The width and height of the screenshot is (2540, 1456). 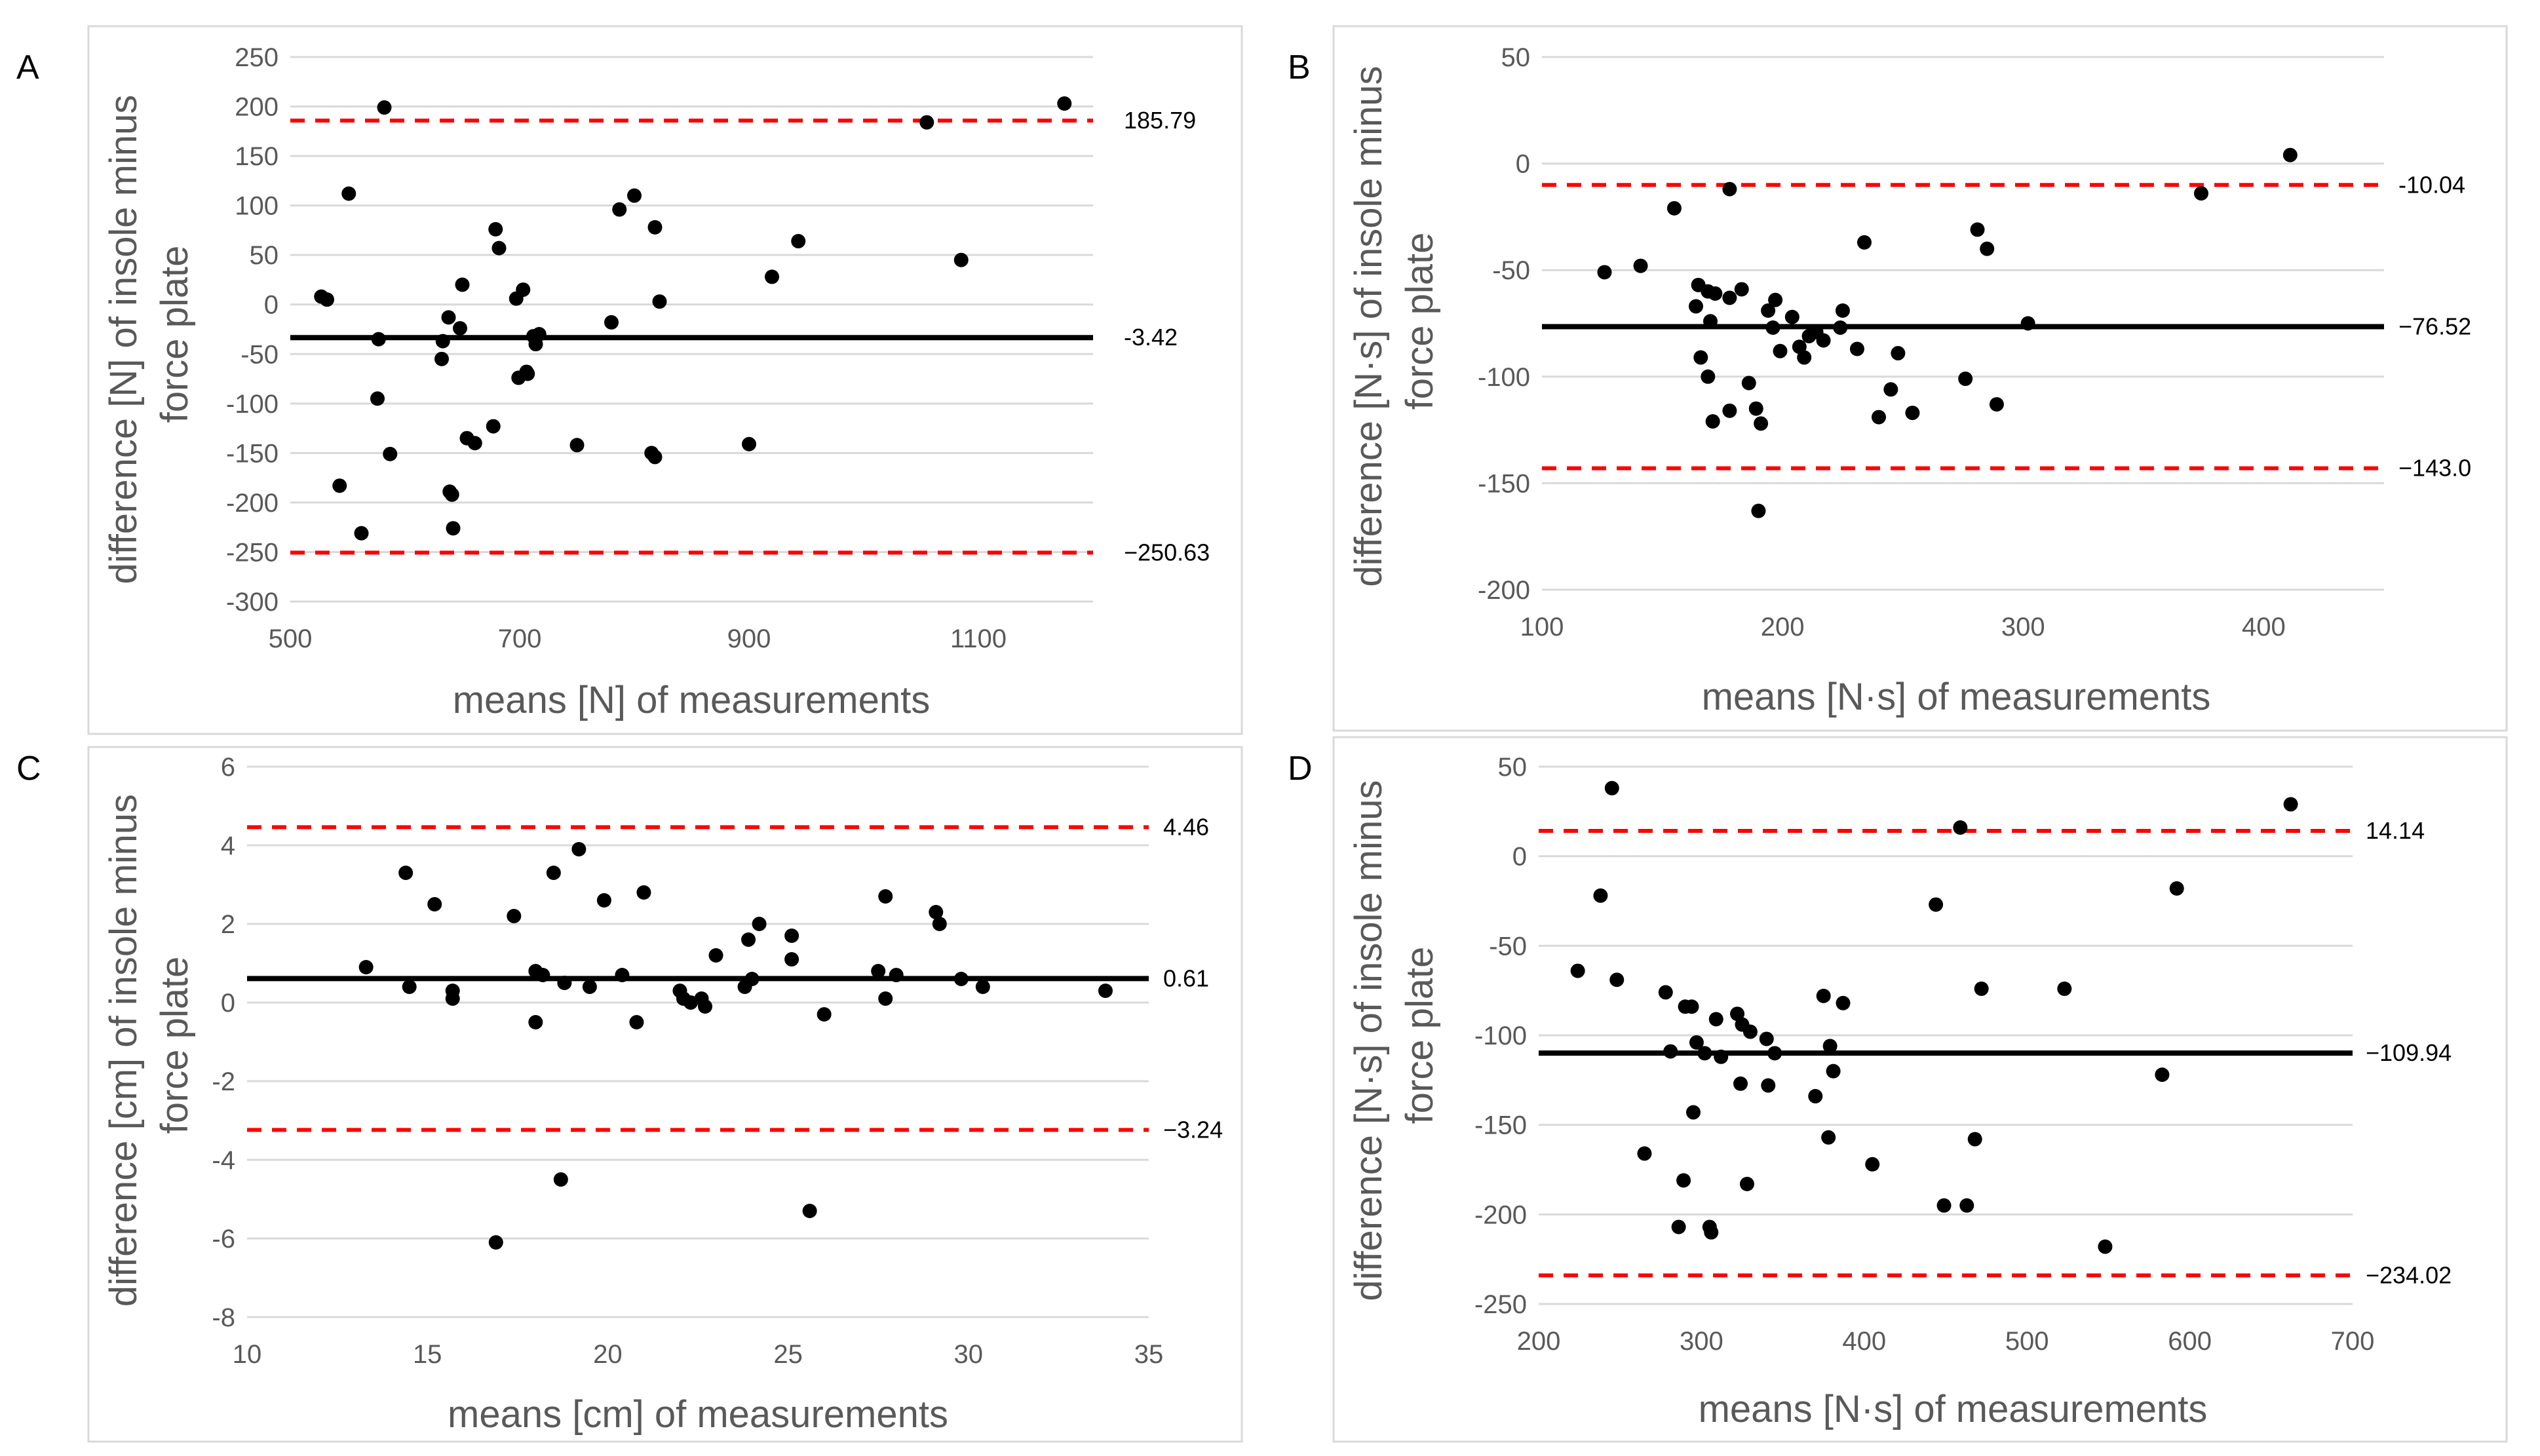 What do you see at coordinates (1508, 946) in the screenshot?
I see `panel-d-ytick-label: -50` at bounding box center [1508, 946].